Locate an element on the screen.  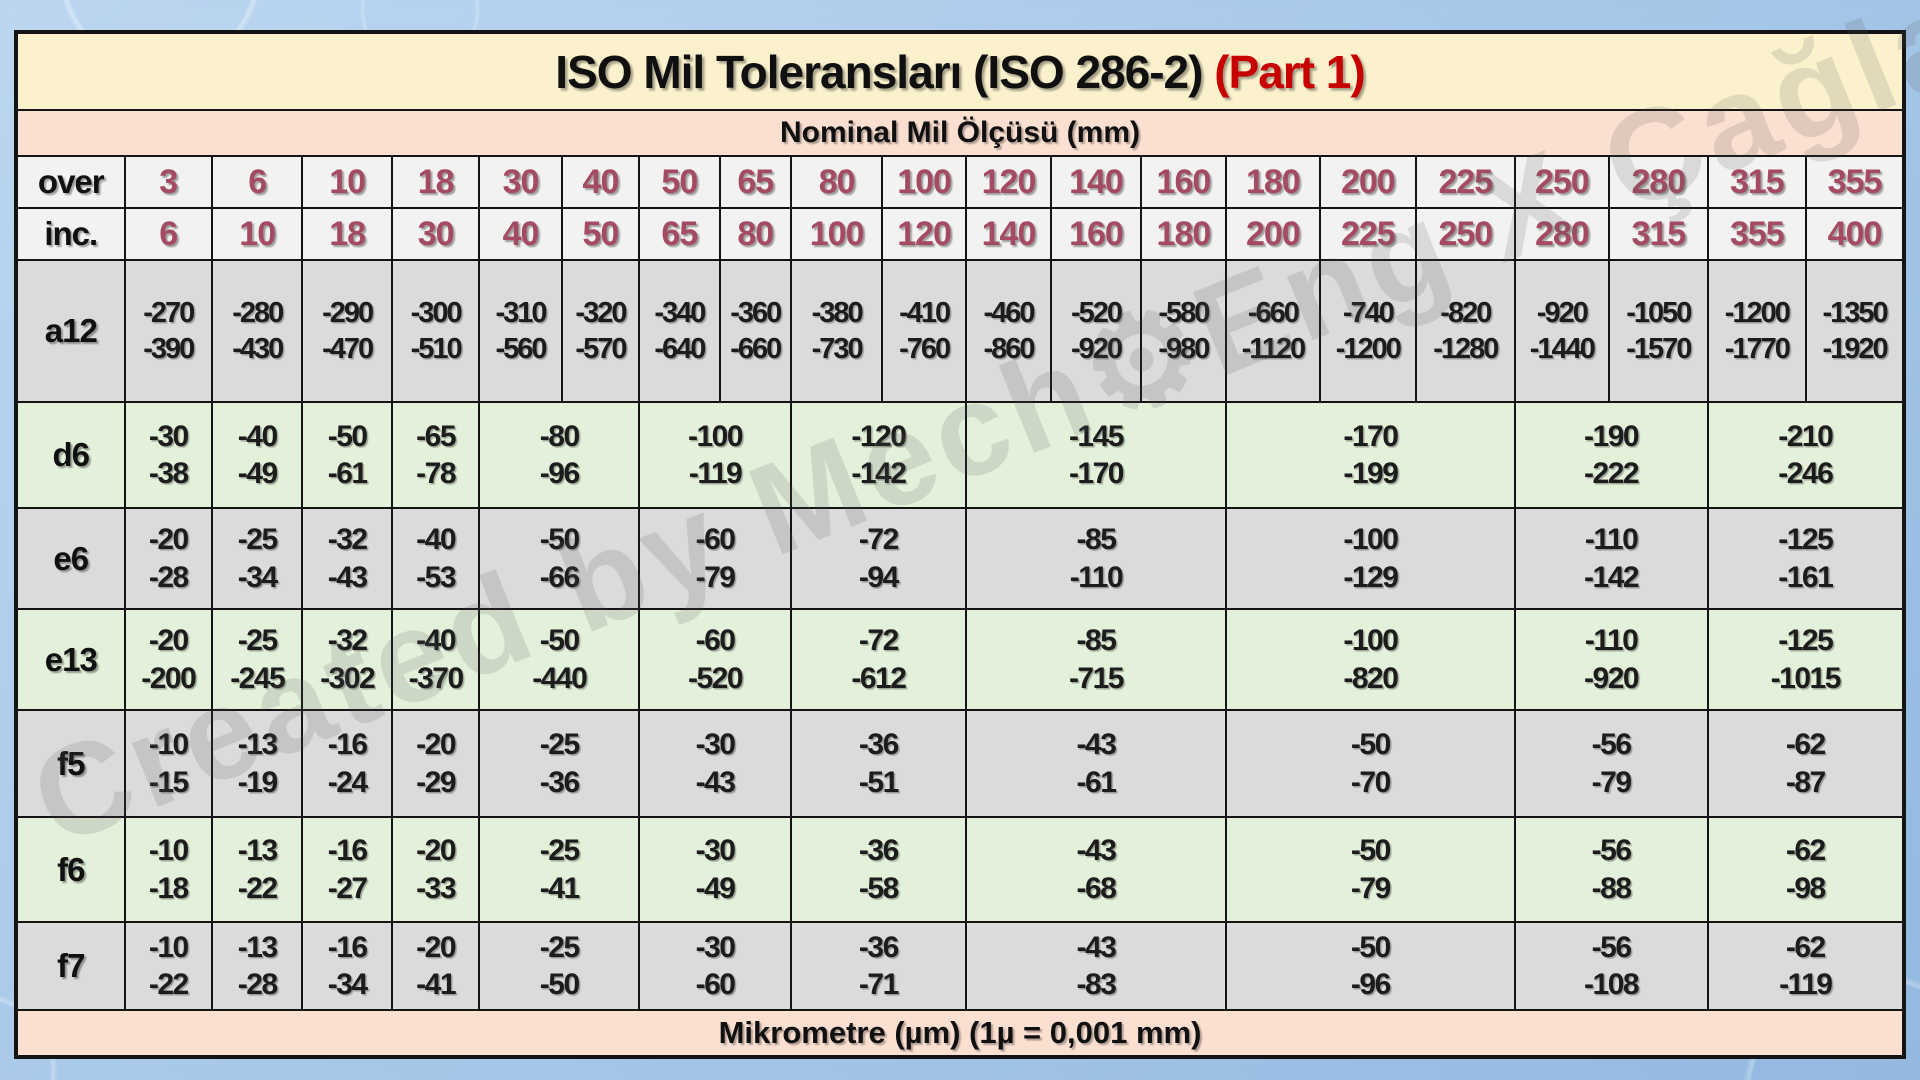
tolerance-cell: -16 -27 is located at coordinates (347, 869).